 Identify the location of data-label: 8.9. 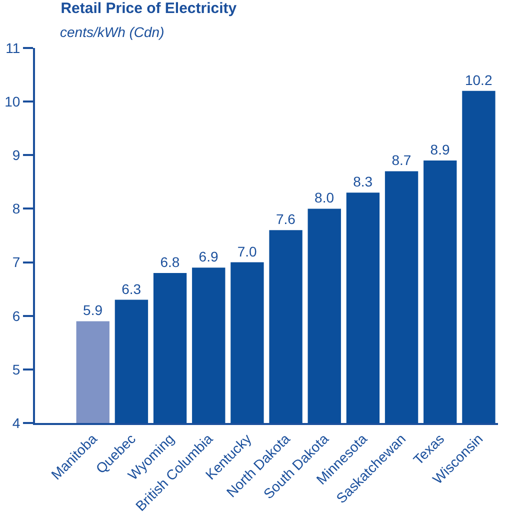
(440, 150).